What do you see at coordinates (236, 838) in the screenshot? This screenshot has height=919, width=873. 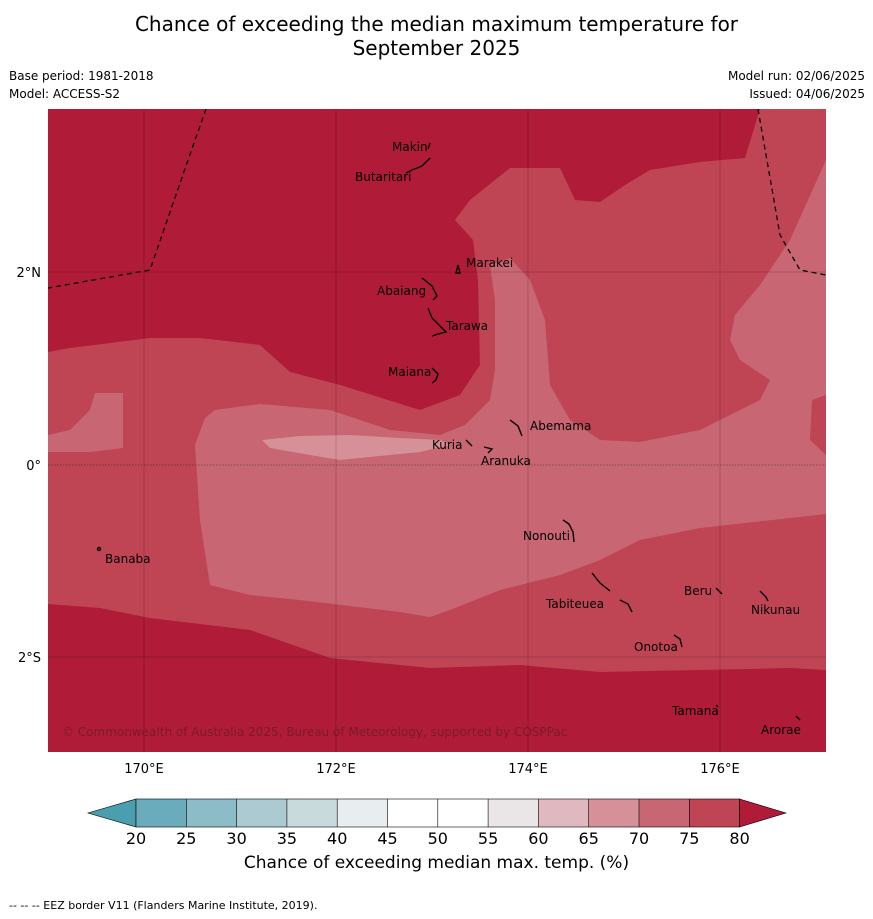 I see `cbar-tick-30: 30` at bounding box center [236, 838].